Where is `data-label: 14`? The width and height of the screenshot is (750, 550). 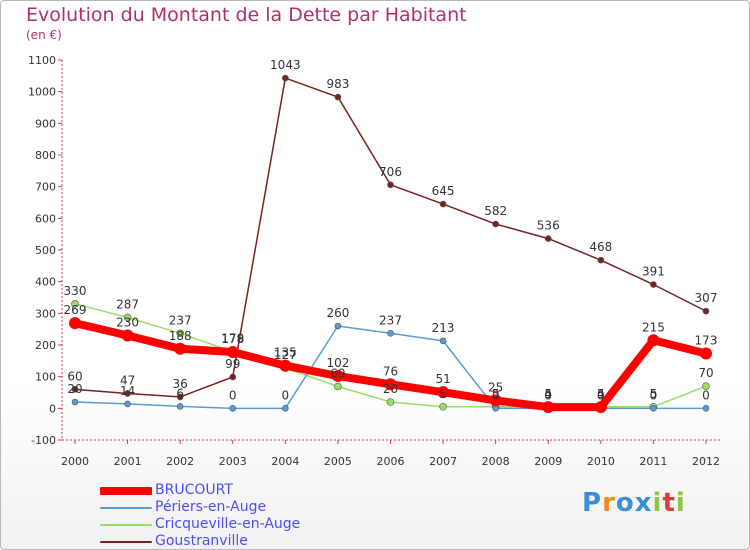 data-label: 14 is located at coordinates (127, 391).